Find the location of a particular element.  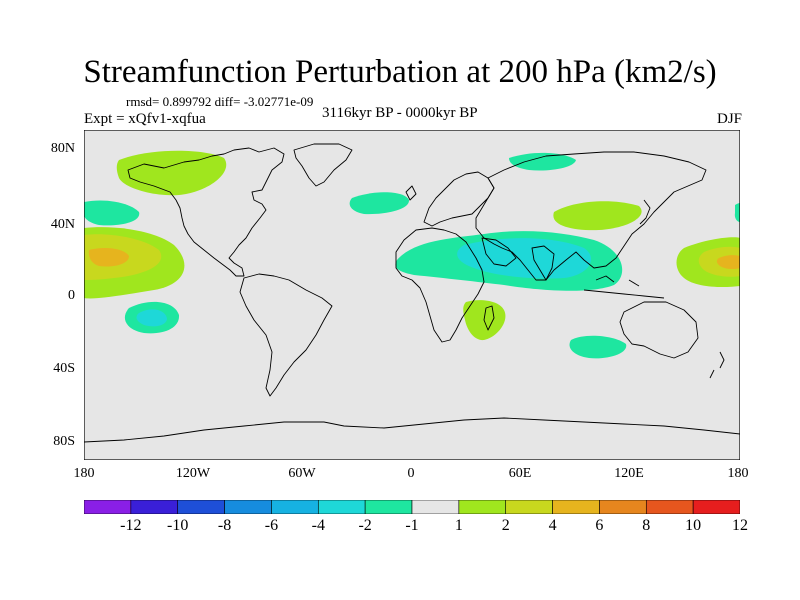

colorbar-label: 2 is located at coordinates (505, 525).